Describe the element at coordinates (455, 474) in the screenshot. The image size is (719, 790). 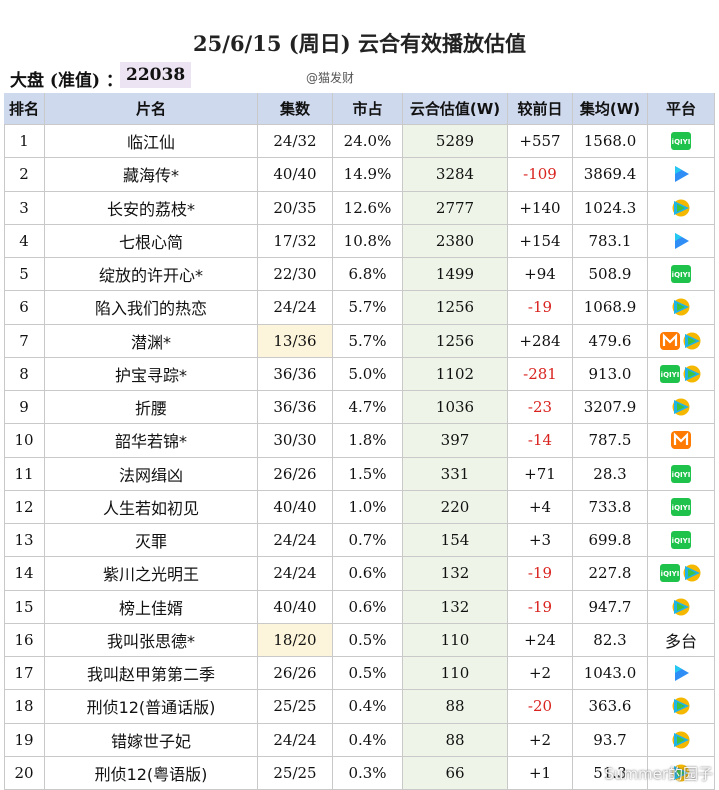
I see `table-cell: 331` at that location.